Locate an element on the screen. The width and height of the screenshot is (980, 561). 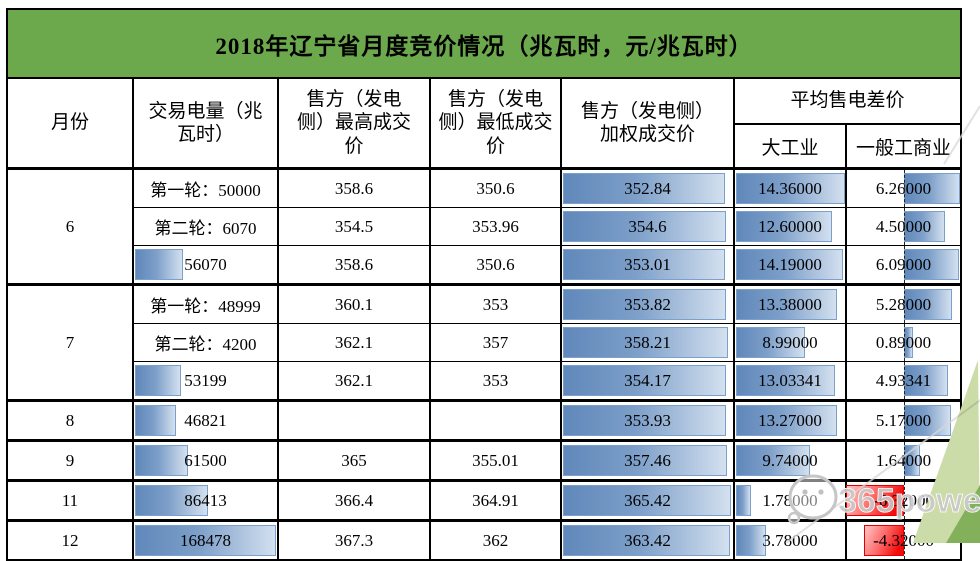
weighted-price-cell: 352.84 is located at coordinates (647, 187).